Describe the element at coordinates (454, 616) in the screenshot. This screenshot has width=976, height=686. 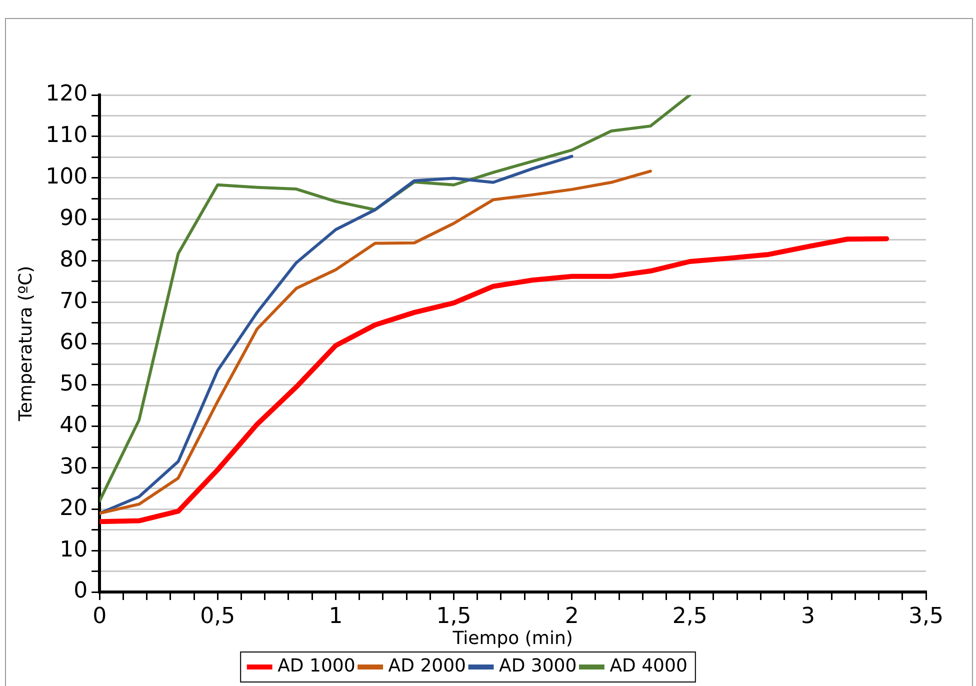
I see `x-tick-label: 1,5` at that location.